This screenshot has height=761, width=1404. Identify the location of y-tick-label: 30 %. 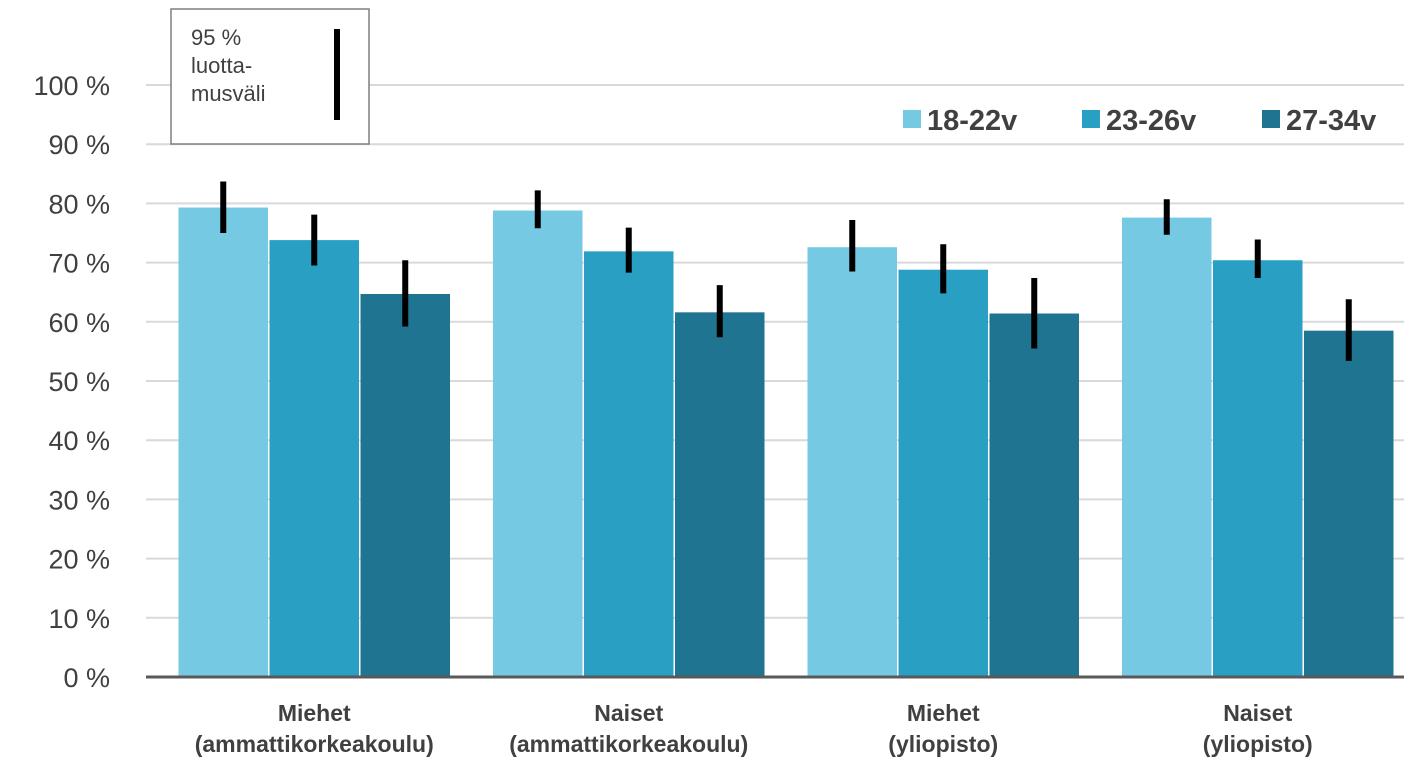
(79, 500).